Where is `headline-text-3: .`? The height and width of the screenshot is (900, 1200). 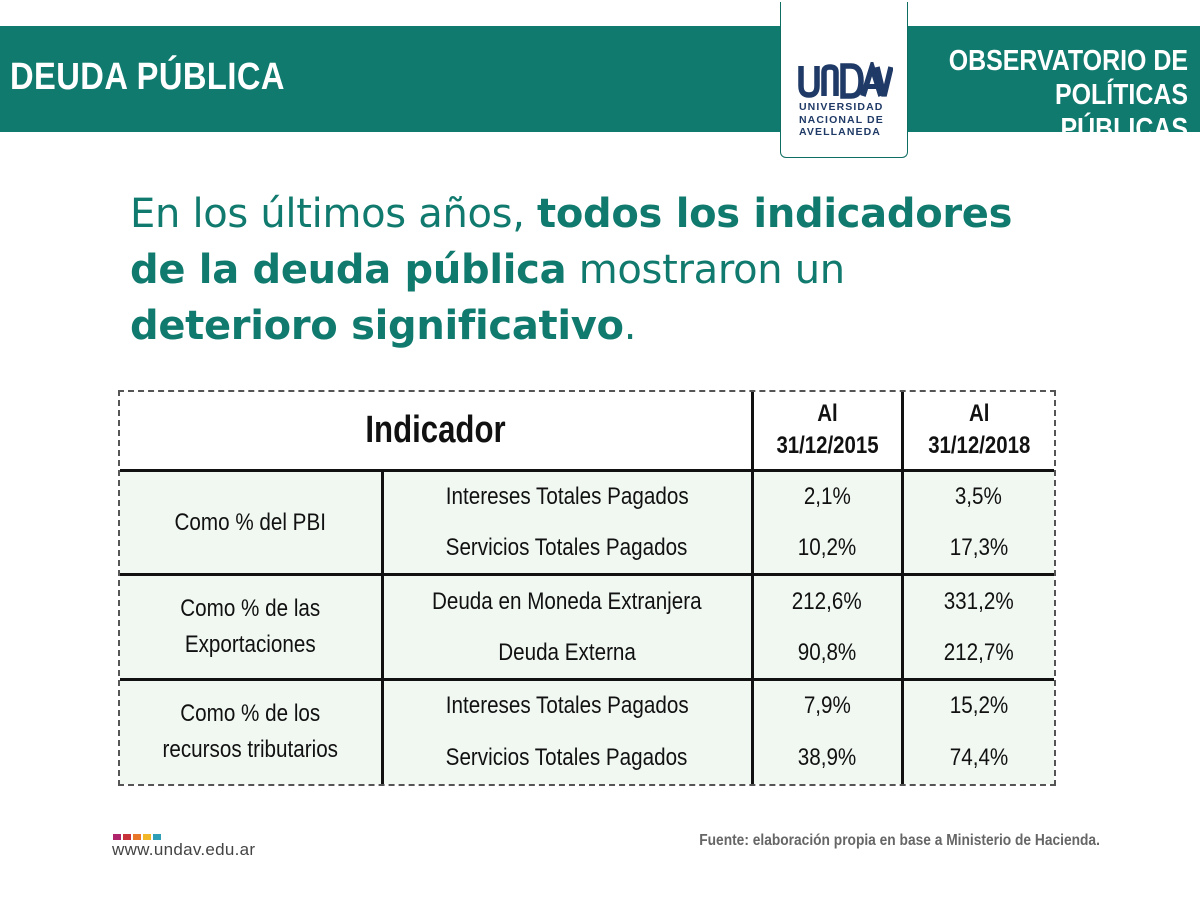
headline-text-3: . is located at coordinates (630, 326).